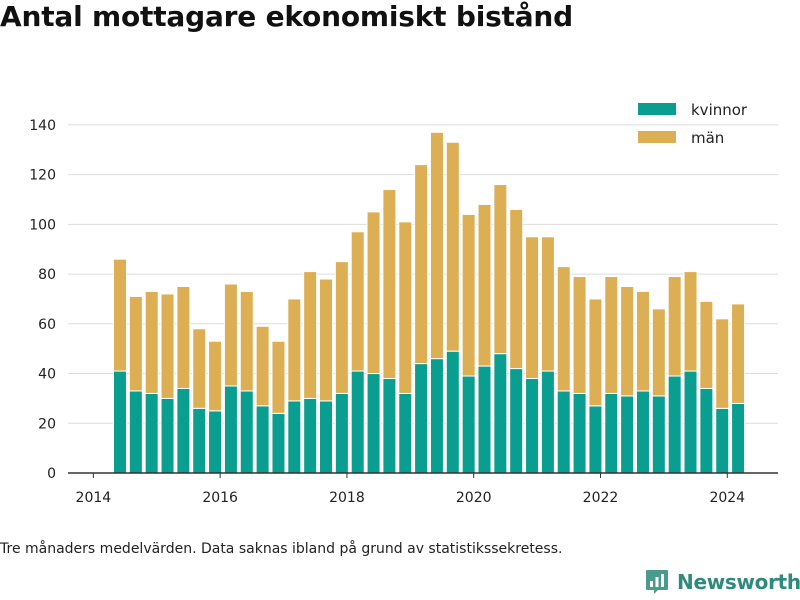  Describe the element at coordinates (47, 275) in the screenshot. I see `y-tick-label: 80` at that location.